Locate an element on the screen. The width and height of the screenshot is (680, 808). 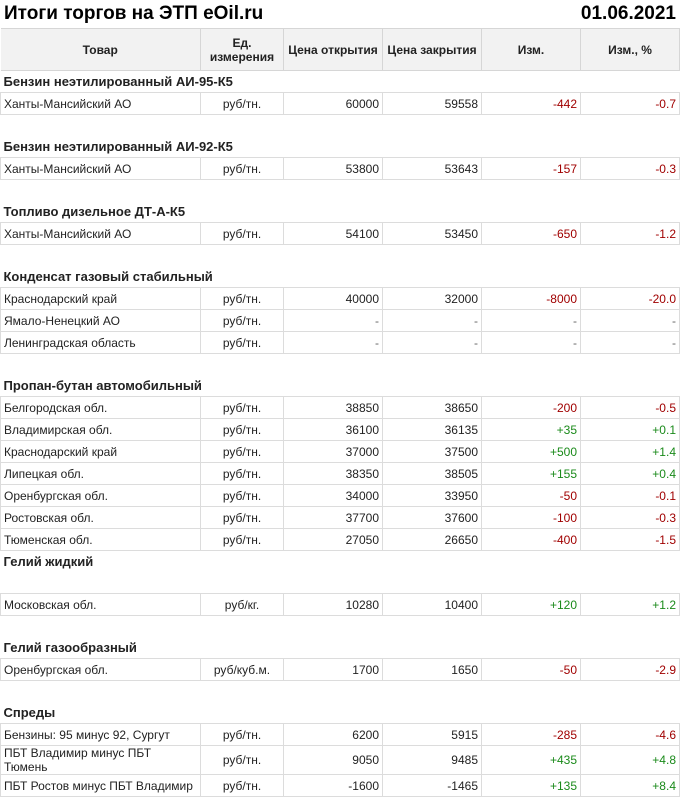
cell: +500 is located at coordinates (531, 451).